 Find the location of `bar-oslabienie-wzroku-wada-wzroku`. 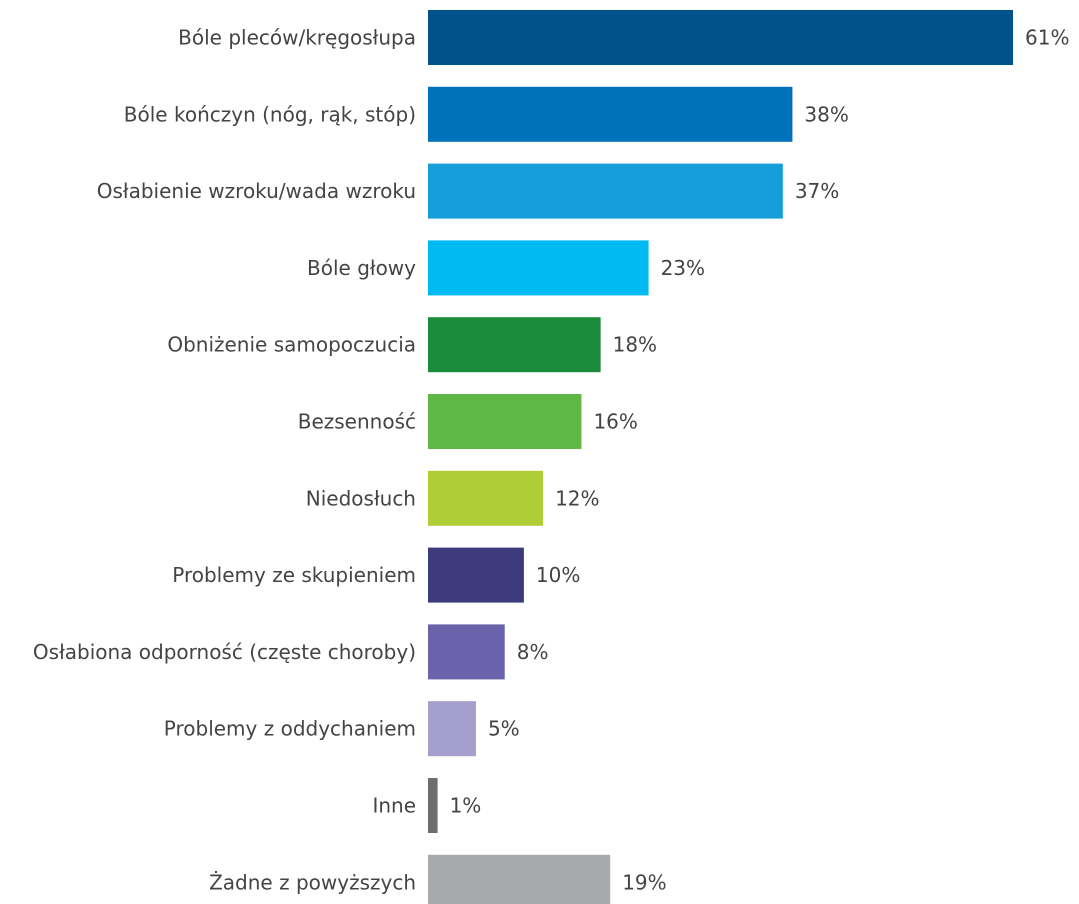

bar-oslabienie-wzroku-wada-wzroku is located at coordinates (605, 191).